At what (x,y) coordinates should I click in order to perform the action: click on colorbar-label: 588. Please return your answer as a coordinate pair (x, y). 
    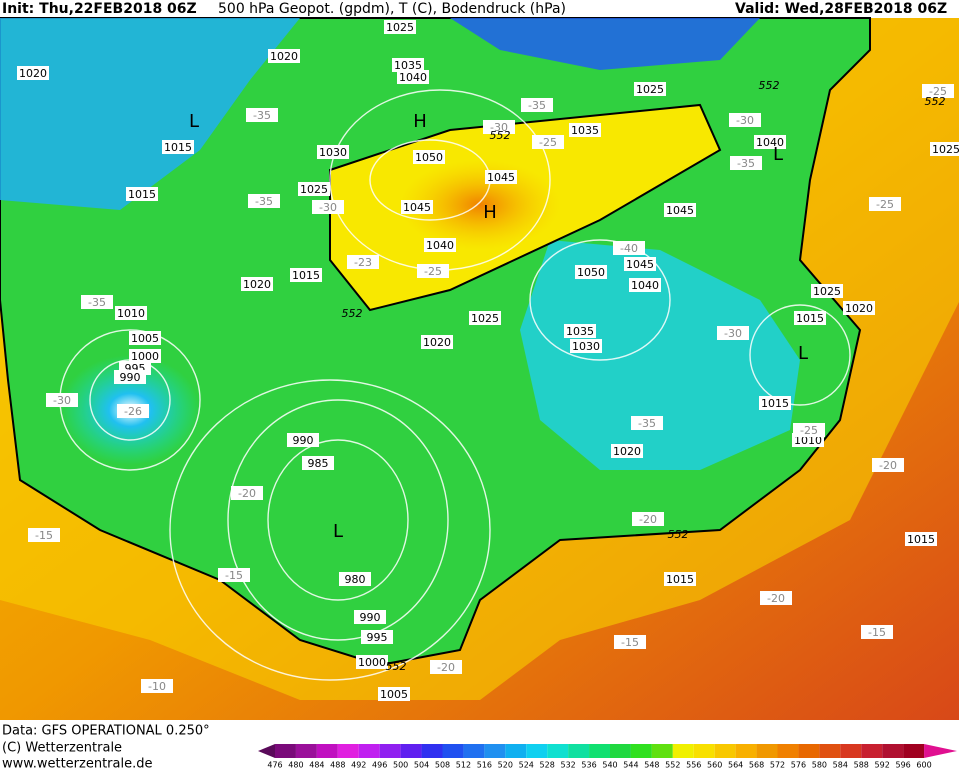
    Looking at the image, I should click on (861, 765).